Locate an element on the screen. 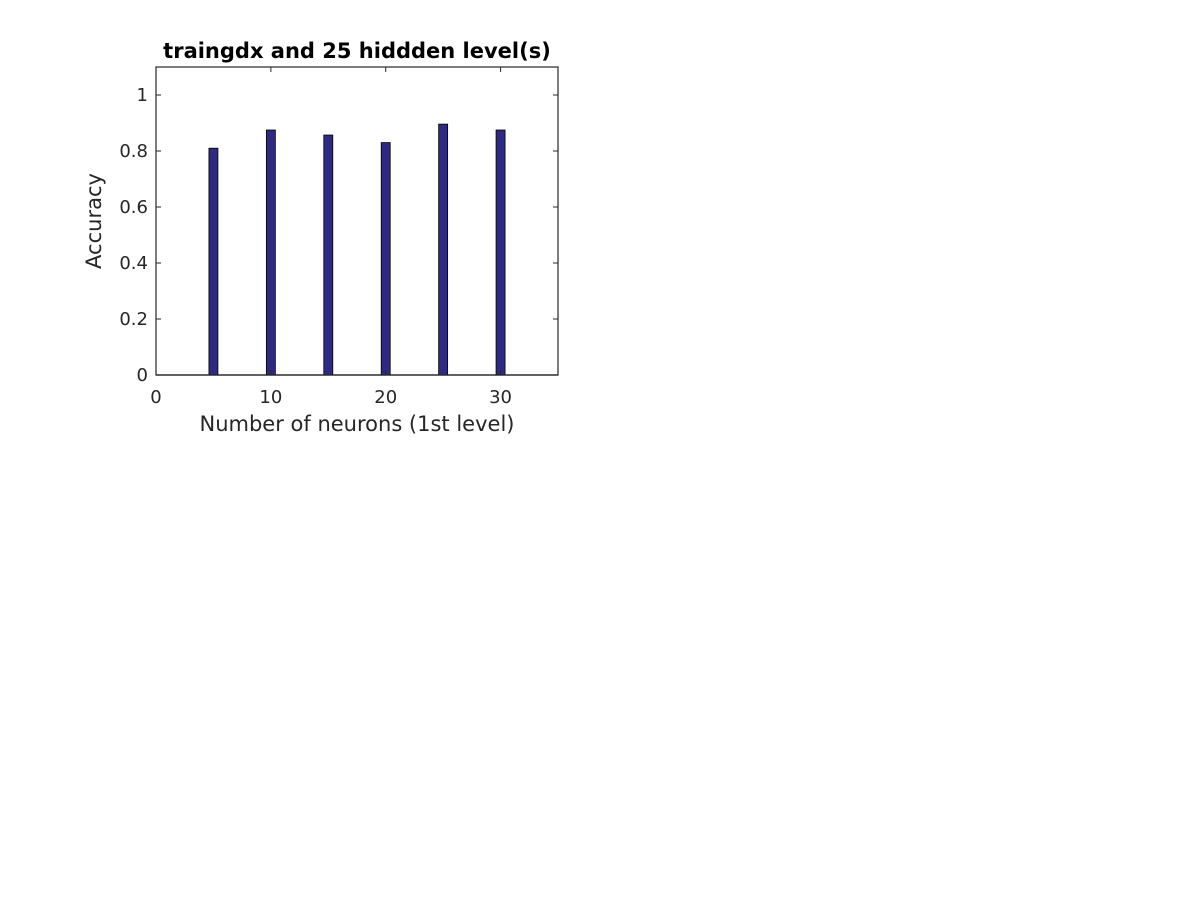 This screenshot has height=900, width=1200. y-tick-label: 0.4 is located at coordinates (133, 263).